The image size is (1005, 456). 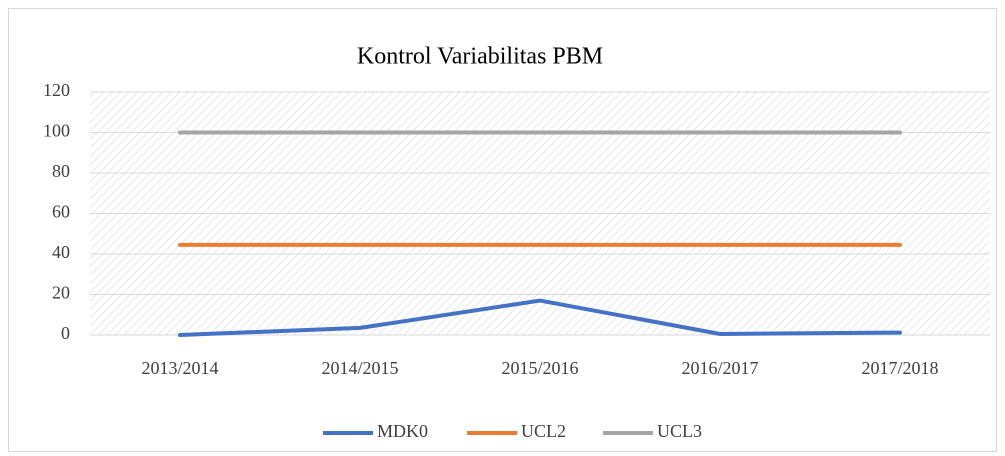 What do you see at coordinates (56, 131) in the screenshot?
I see `y-tick-label: 100` at bounding box center [56, 131].